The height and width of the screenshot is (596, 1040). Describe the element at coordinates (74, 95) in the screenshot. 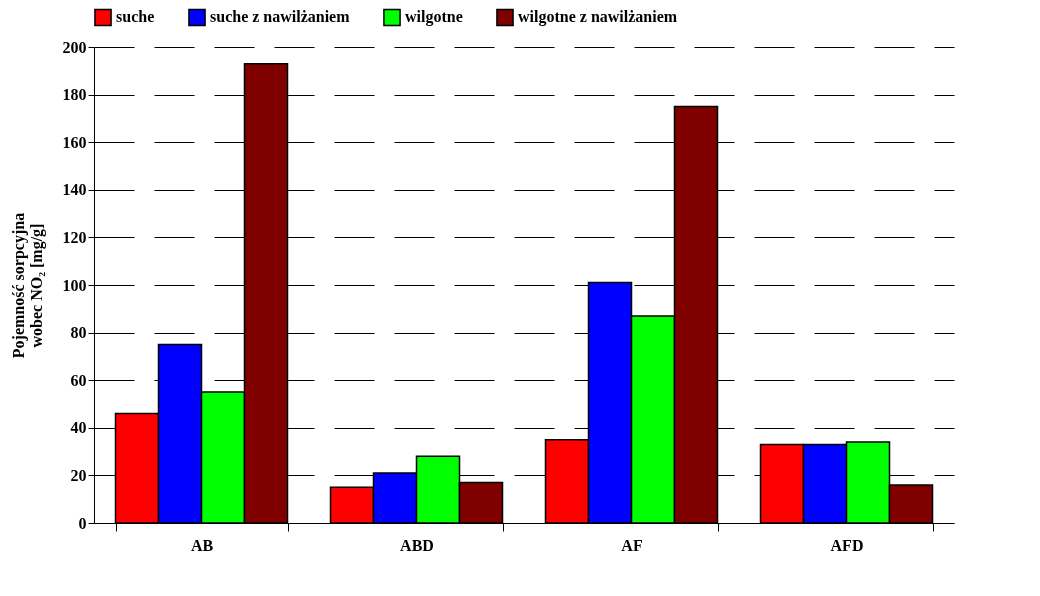

I see `y-tick-label: 180` at that location.